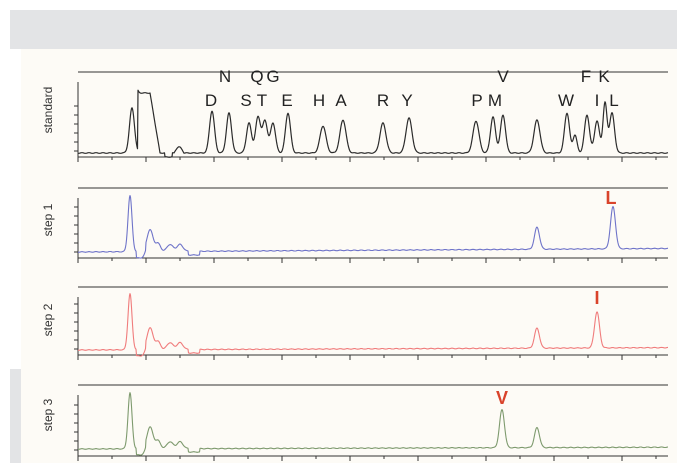 The height and width of the screenshot is (463, 677). I want to click on peak-label: S, so click(245, 100).